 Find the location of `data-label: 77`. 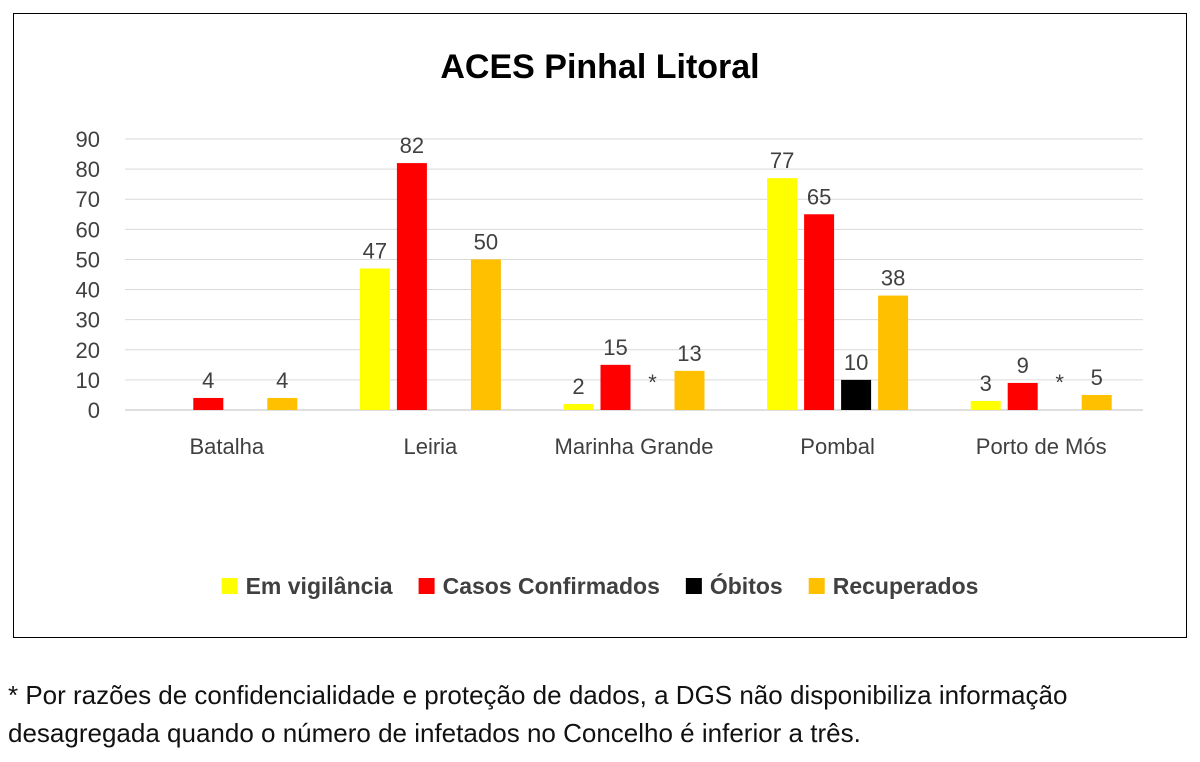

data-label: 77 is located at coordinates (782, 160).